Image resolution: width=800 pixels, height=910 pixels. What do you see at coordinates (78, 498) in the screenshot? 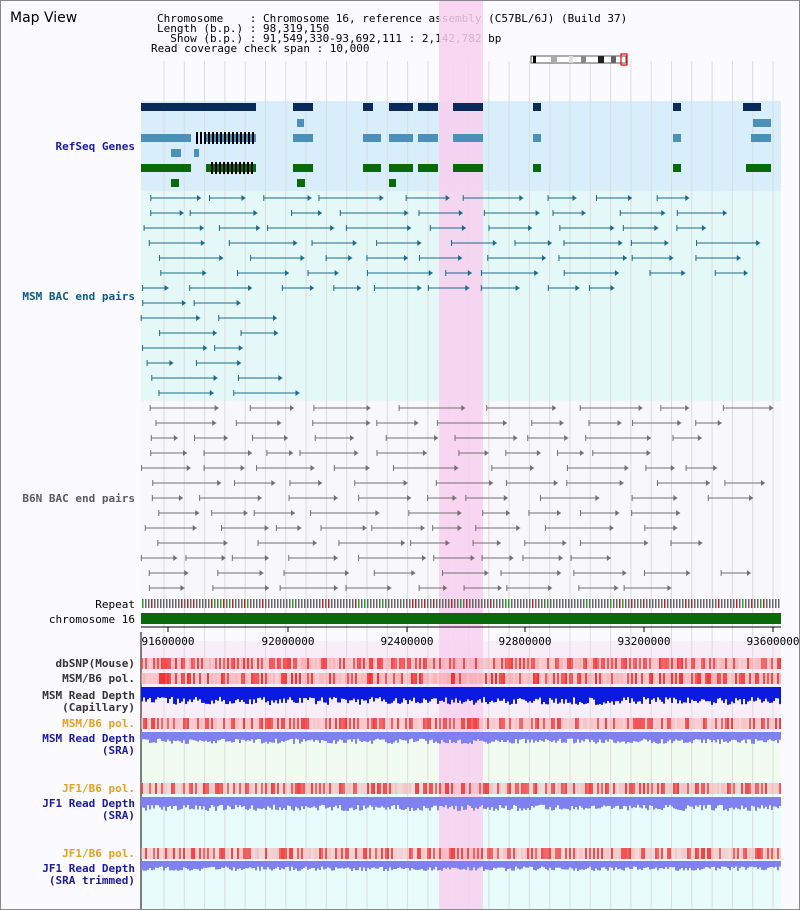
I see `b6n-bac-label: B6N BAC end pairs` at bounding box center [78, 498].